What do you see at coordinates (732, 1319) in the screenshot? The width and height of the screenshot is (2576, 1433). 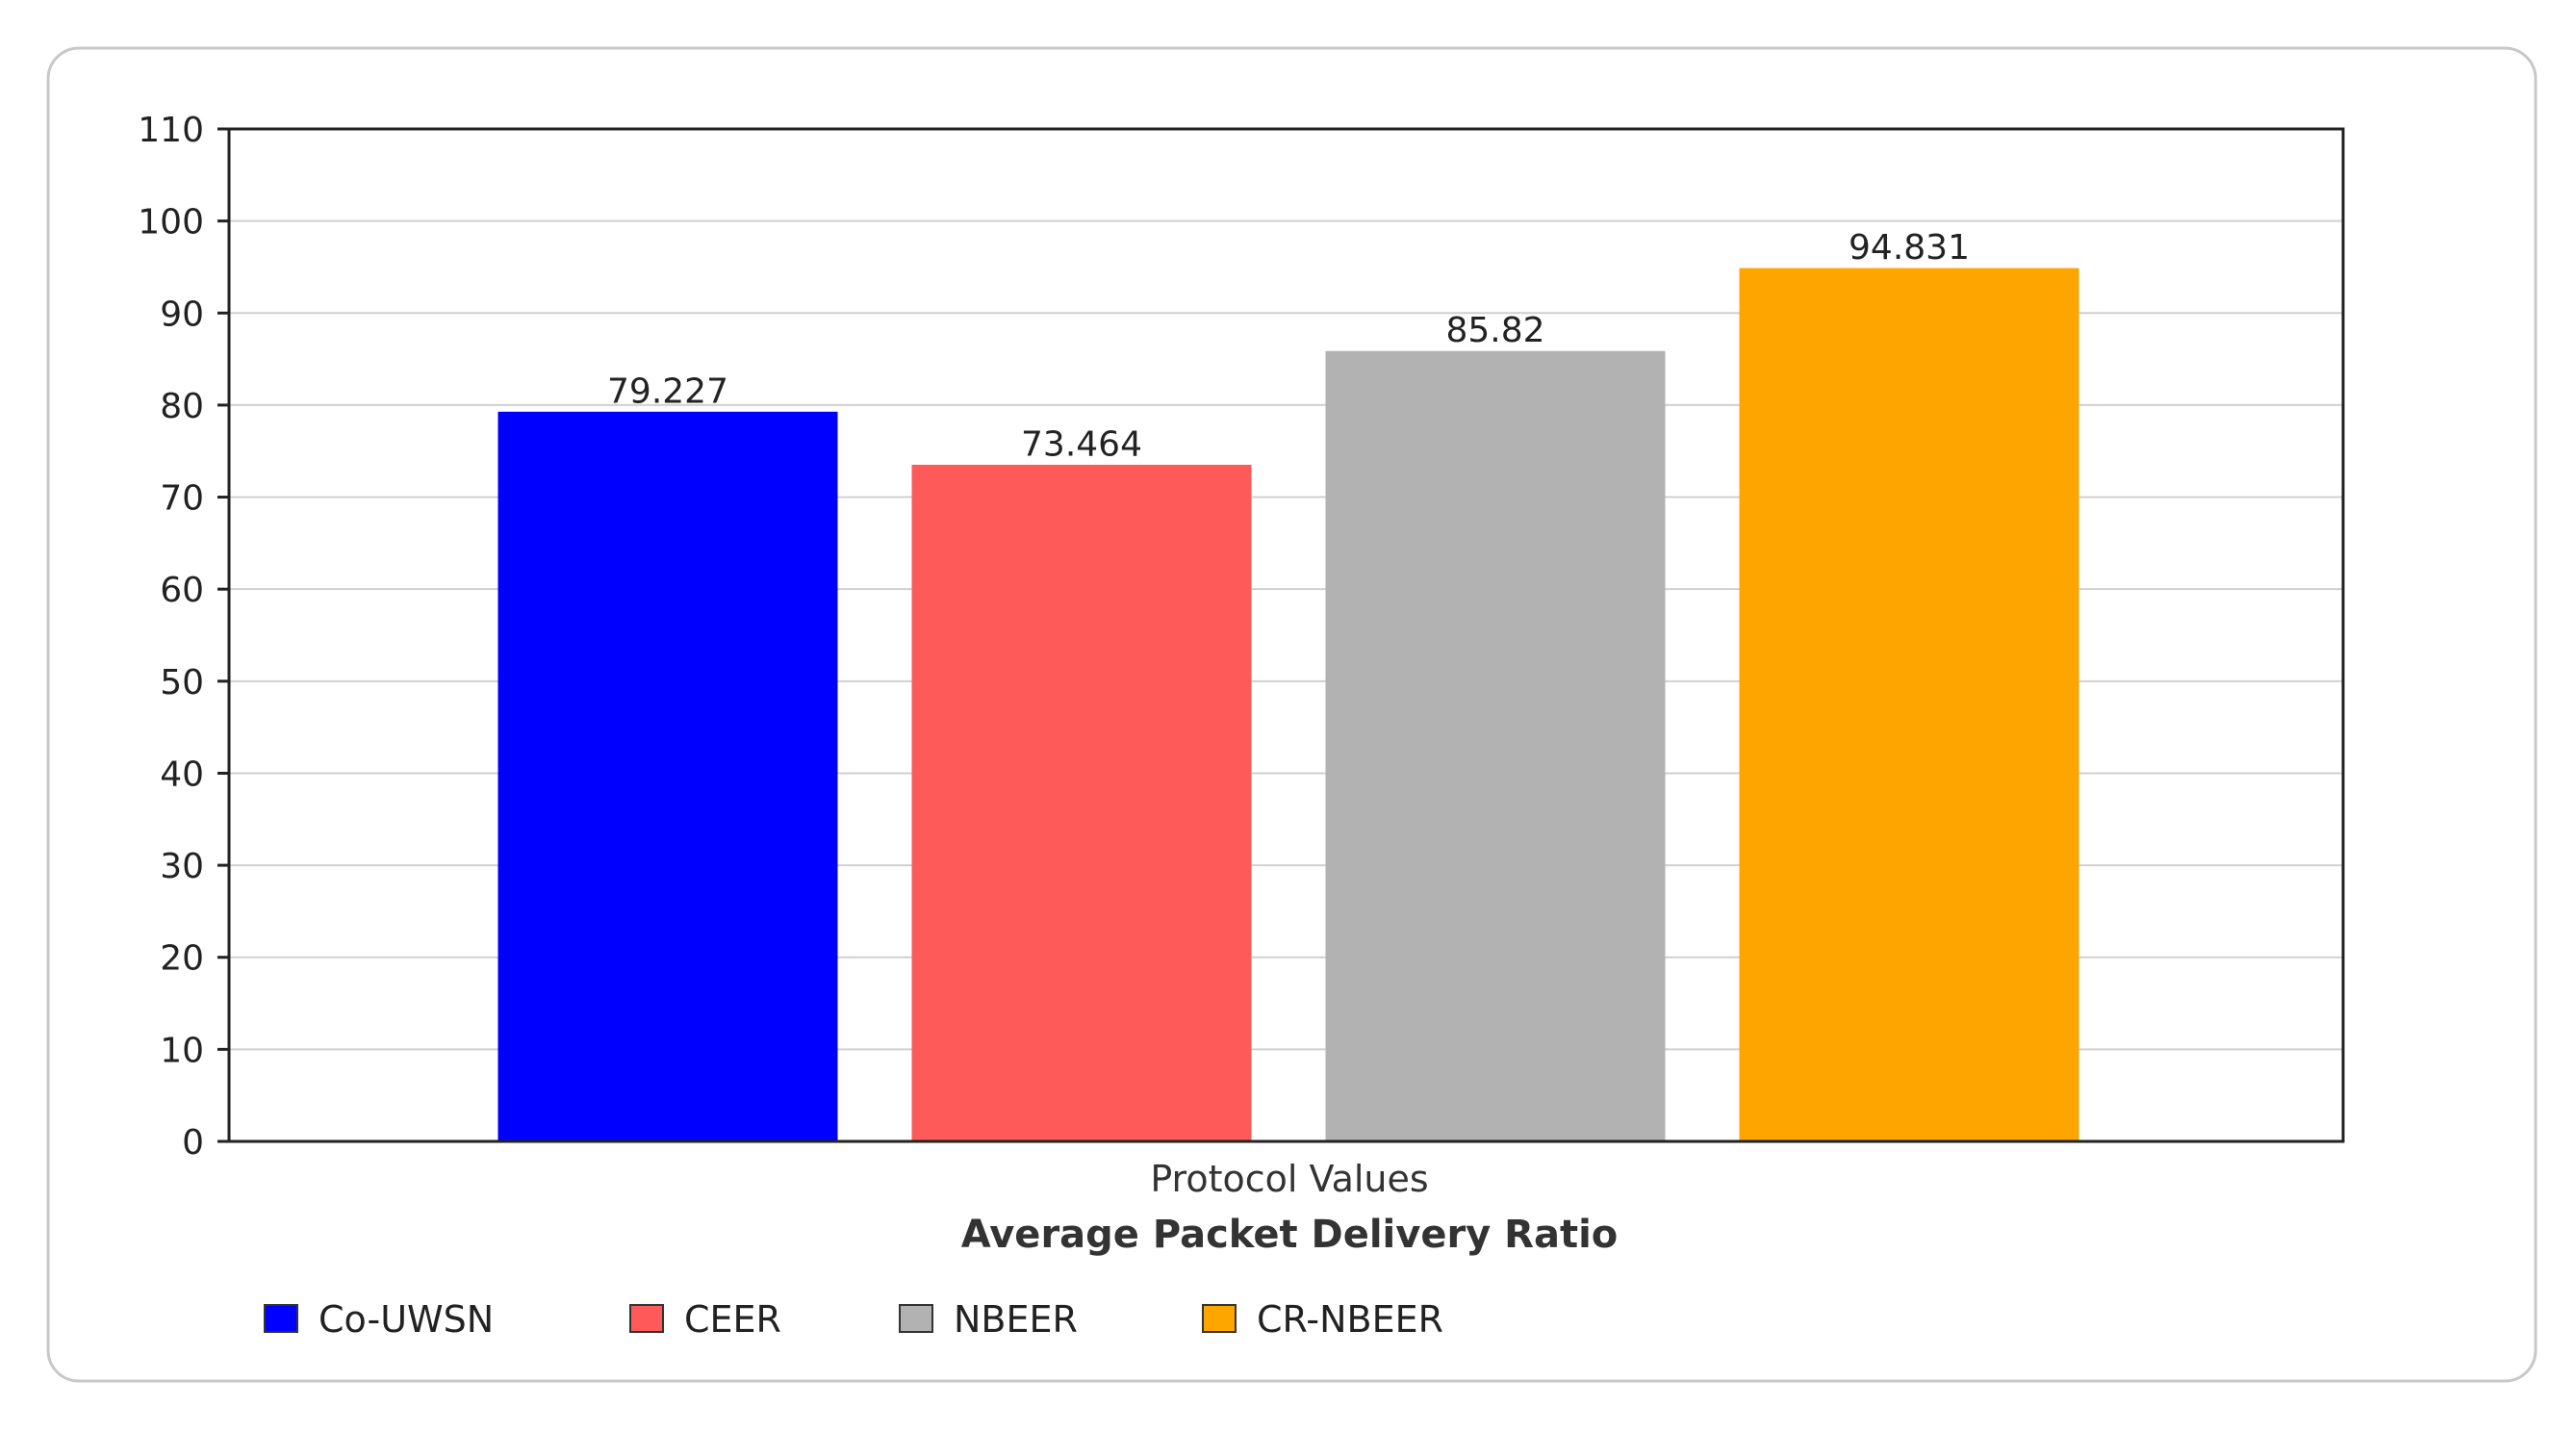 I see `legend-label: CEER` at bounding box center [732, 1319].